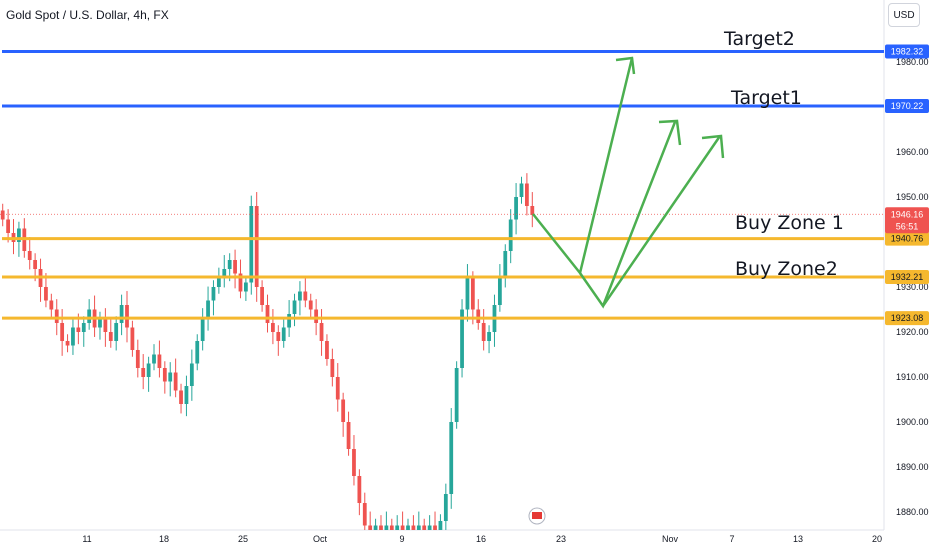  Describe the element at coordinates (798, 539) in the screenshot. I see `time-tick-label: 13` at that location.